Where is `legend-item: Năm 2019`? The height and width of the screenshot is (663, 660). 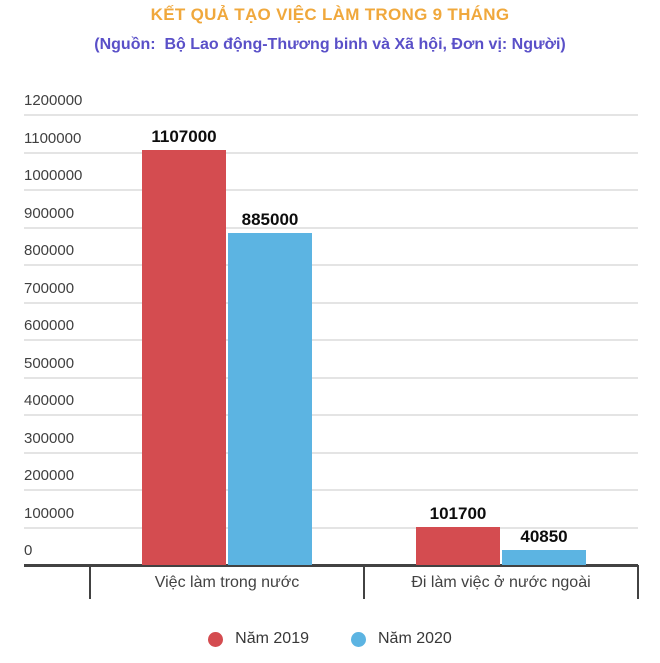
legend-item: Năm 2019 is located at coordinates (258, 639).